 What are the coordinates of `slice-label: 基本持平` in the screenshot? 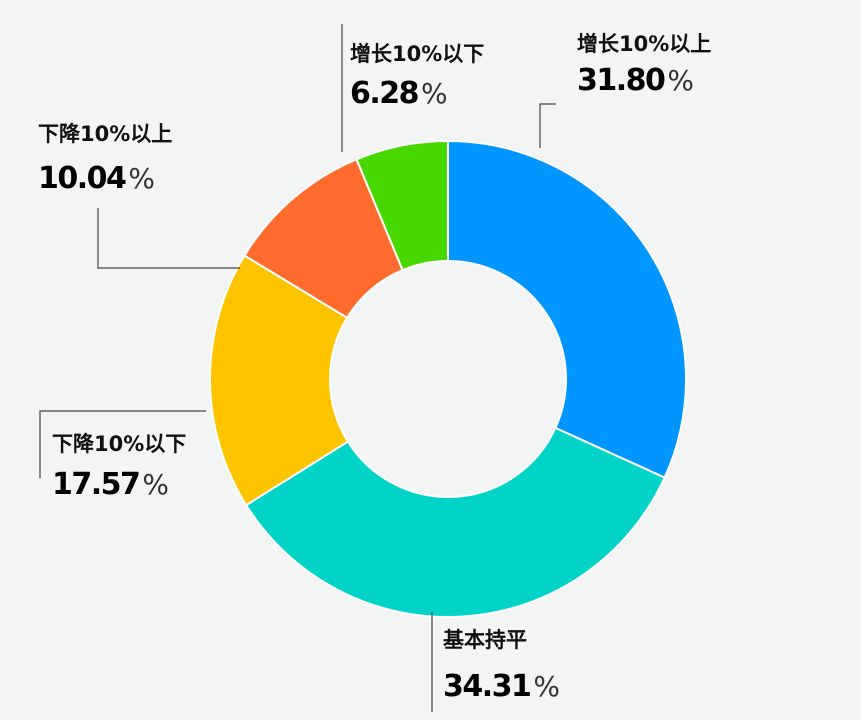 It's located at (485, 640).